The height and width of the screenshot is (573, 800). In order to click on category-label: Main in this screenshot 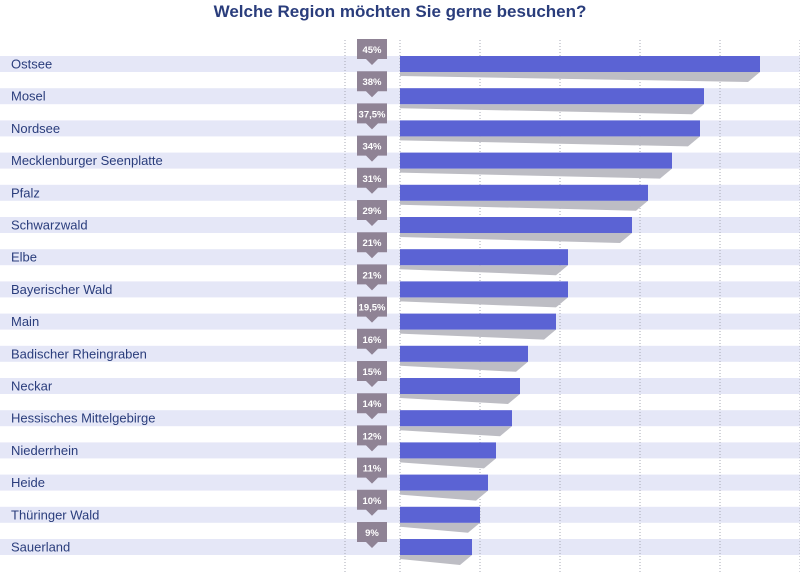, I will do `click(25, 321)`.